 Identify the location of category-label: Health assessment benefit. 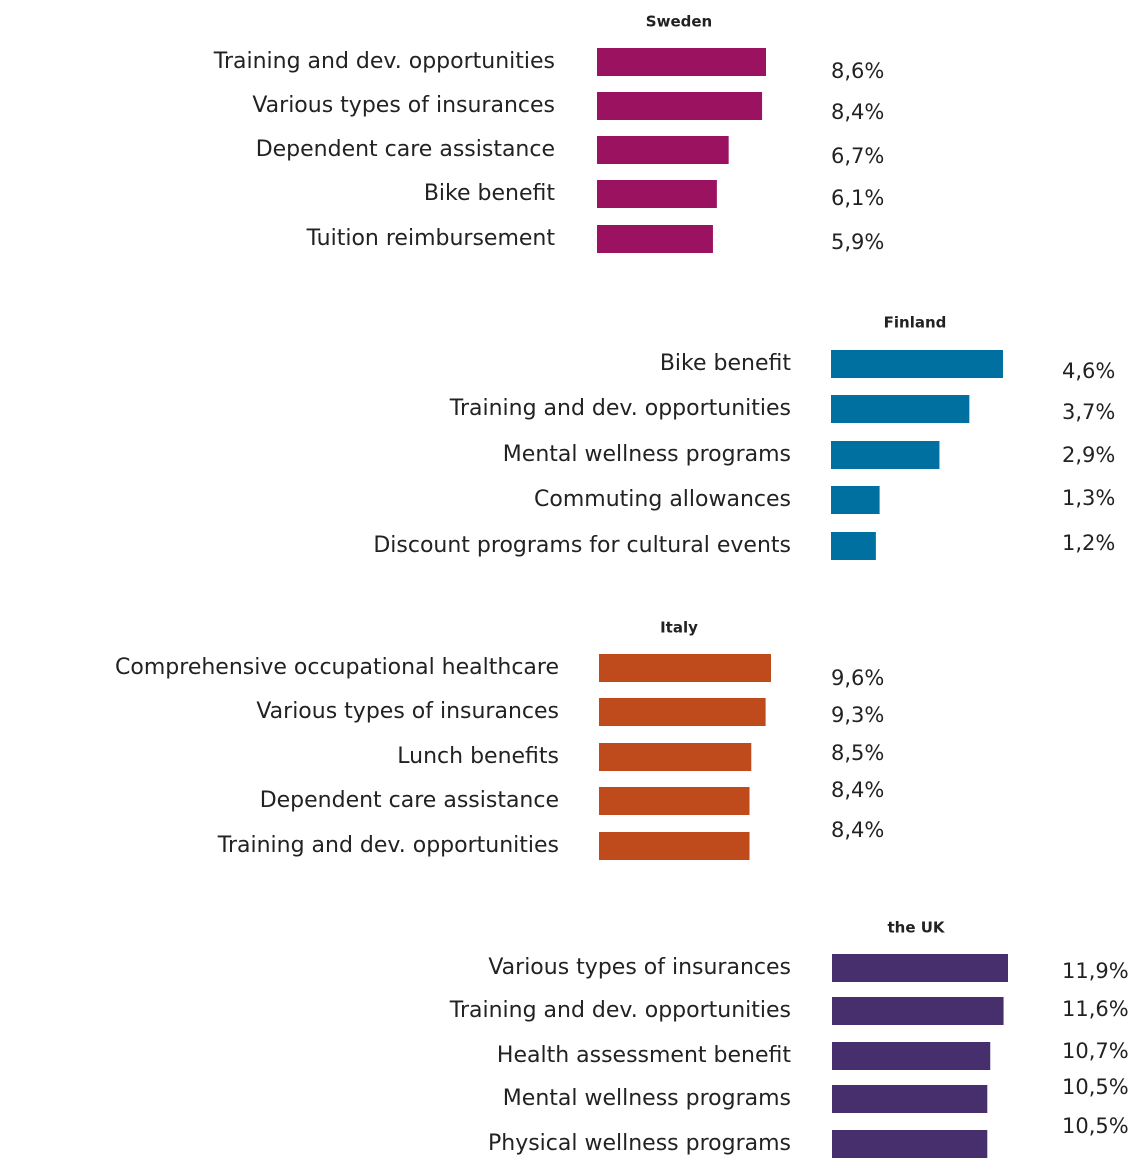
(644, 1055).